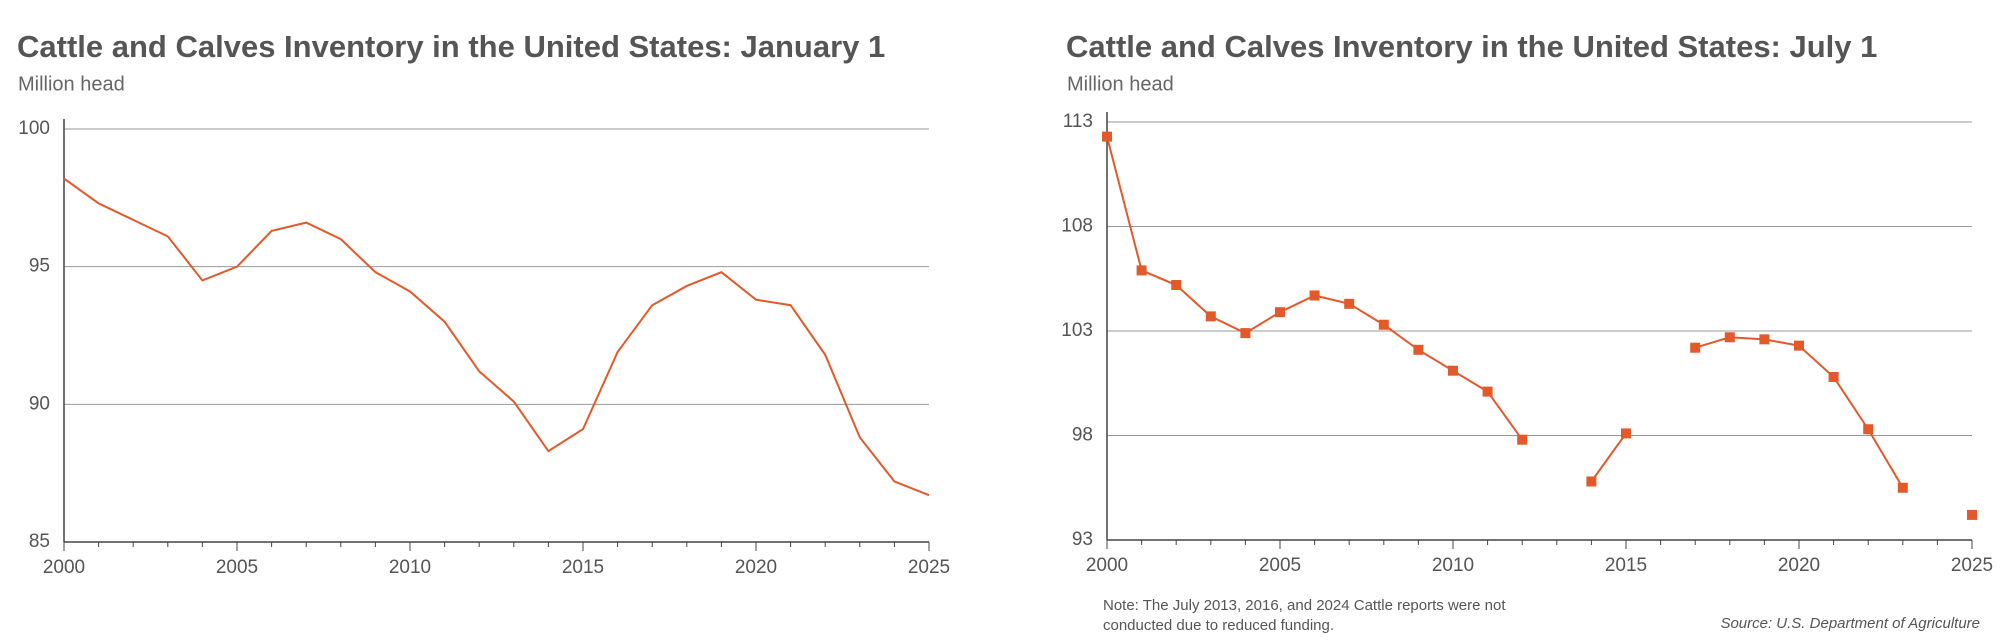 The width and height of the screenshot is (2000, 641). What do you see at coordinates (1082, 435) in the screenshot?
I see `y-tick-label: 98` at bounding box center [1082, 435].